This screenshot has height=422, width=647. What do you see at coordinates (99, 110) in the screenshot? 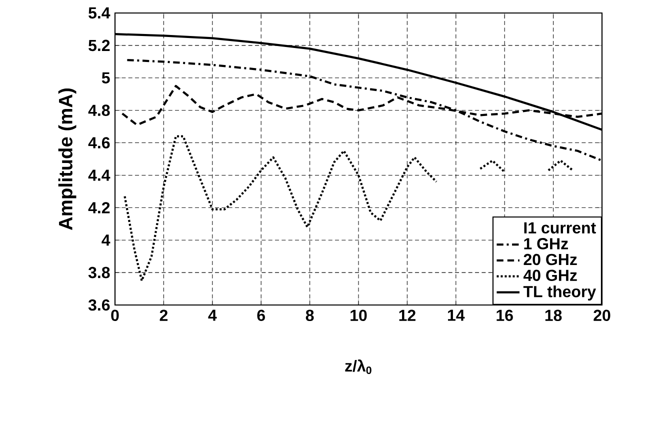
I see `y-tick-label: 4.8` at bounding box center [99, 110].